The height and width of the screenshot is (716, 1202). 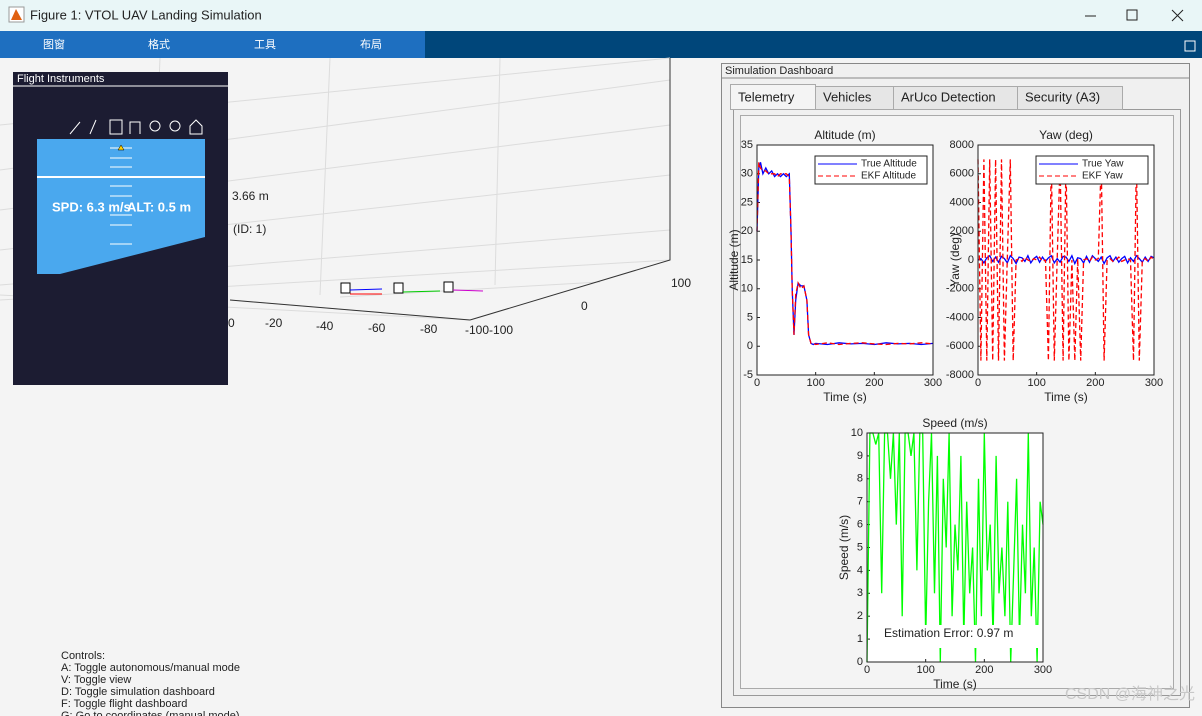 I want to click on y-tick-label: 3, so click(x=860, y=593).